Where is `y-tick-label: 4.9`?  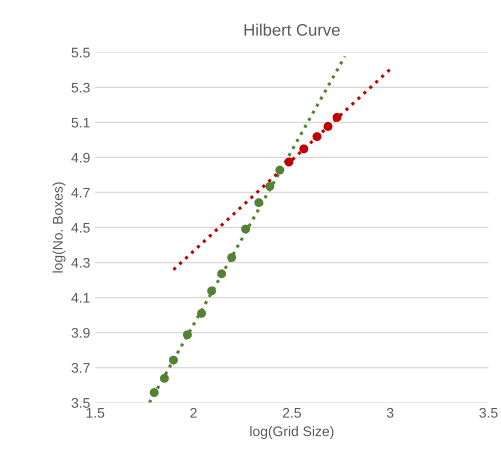
y-tick-label: 4.9 is located at coordinates (80, 157).